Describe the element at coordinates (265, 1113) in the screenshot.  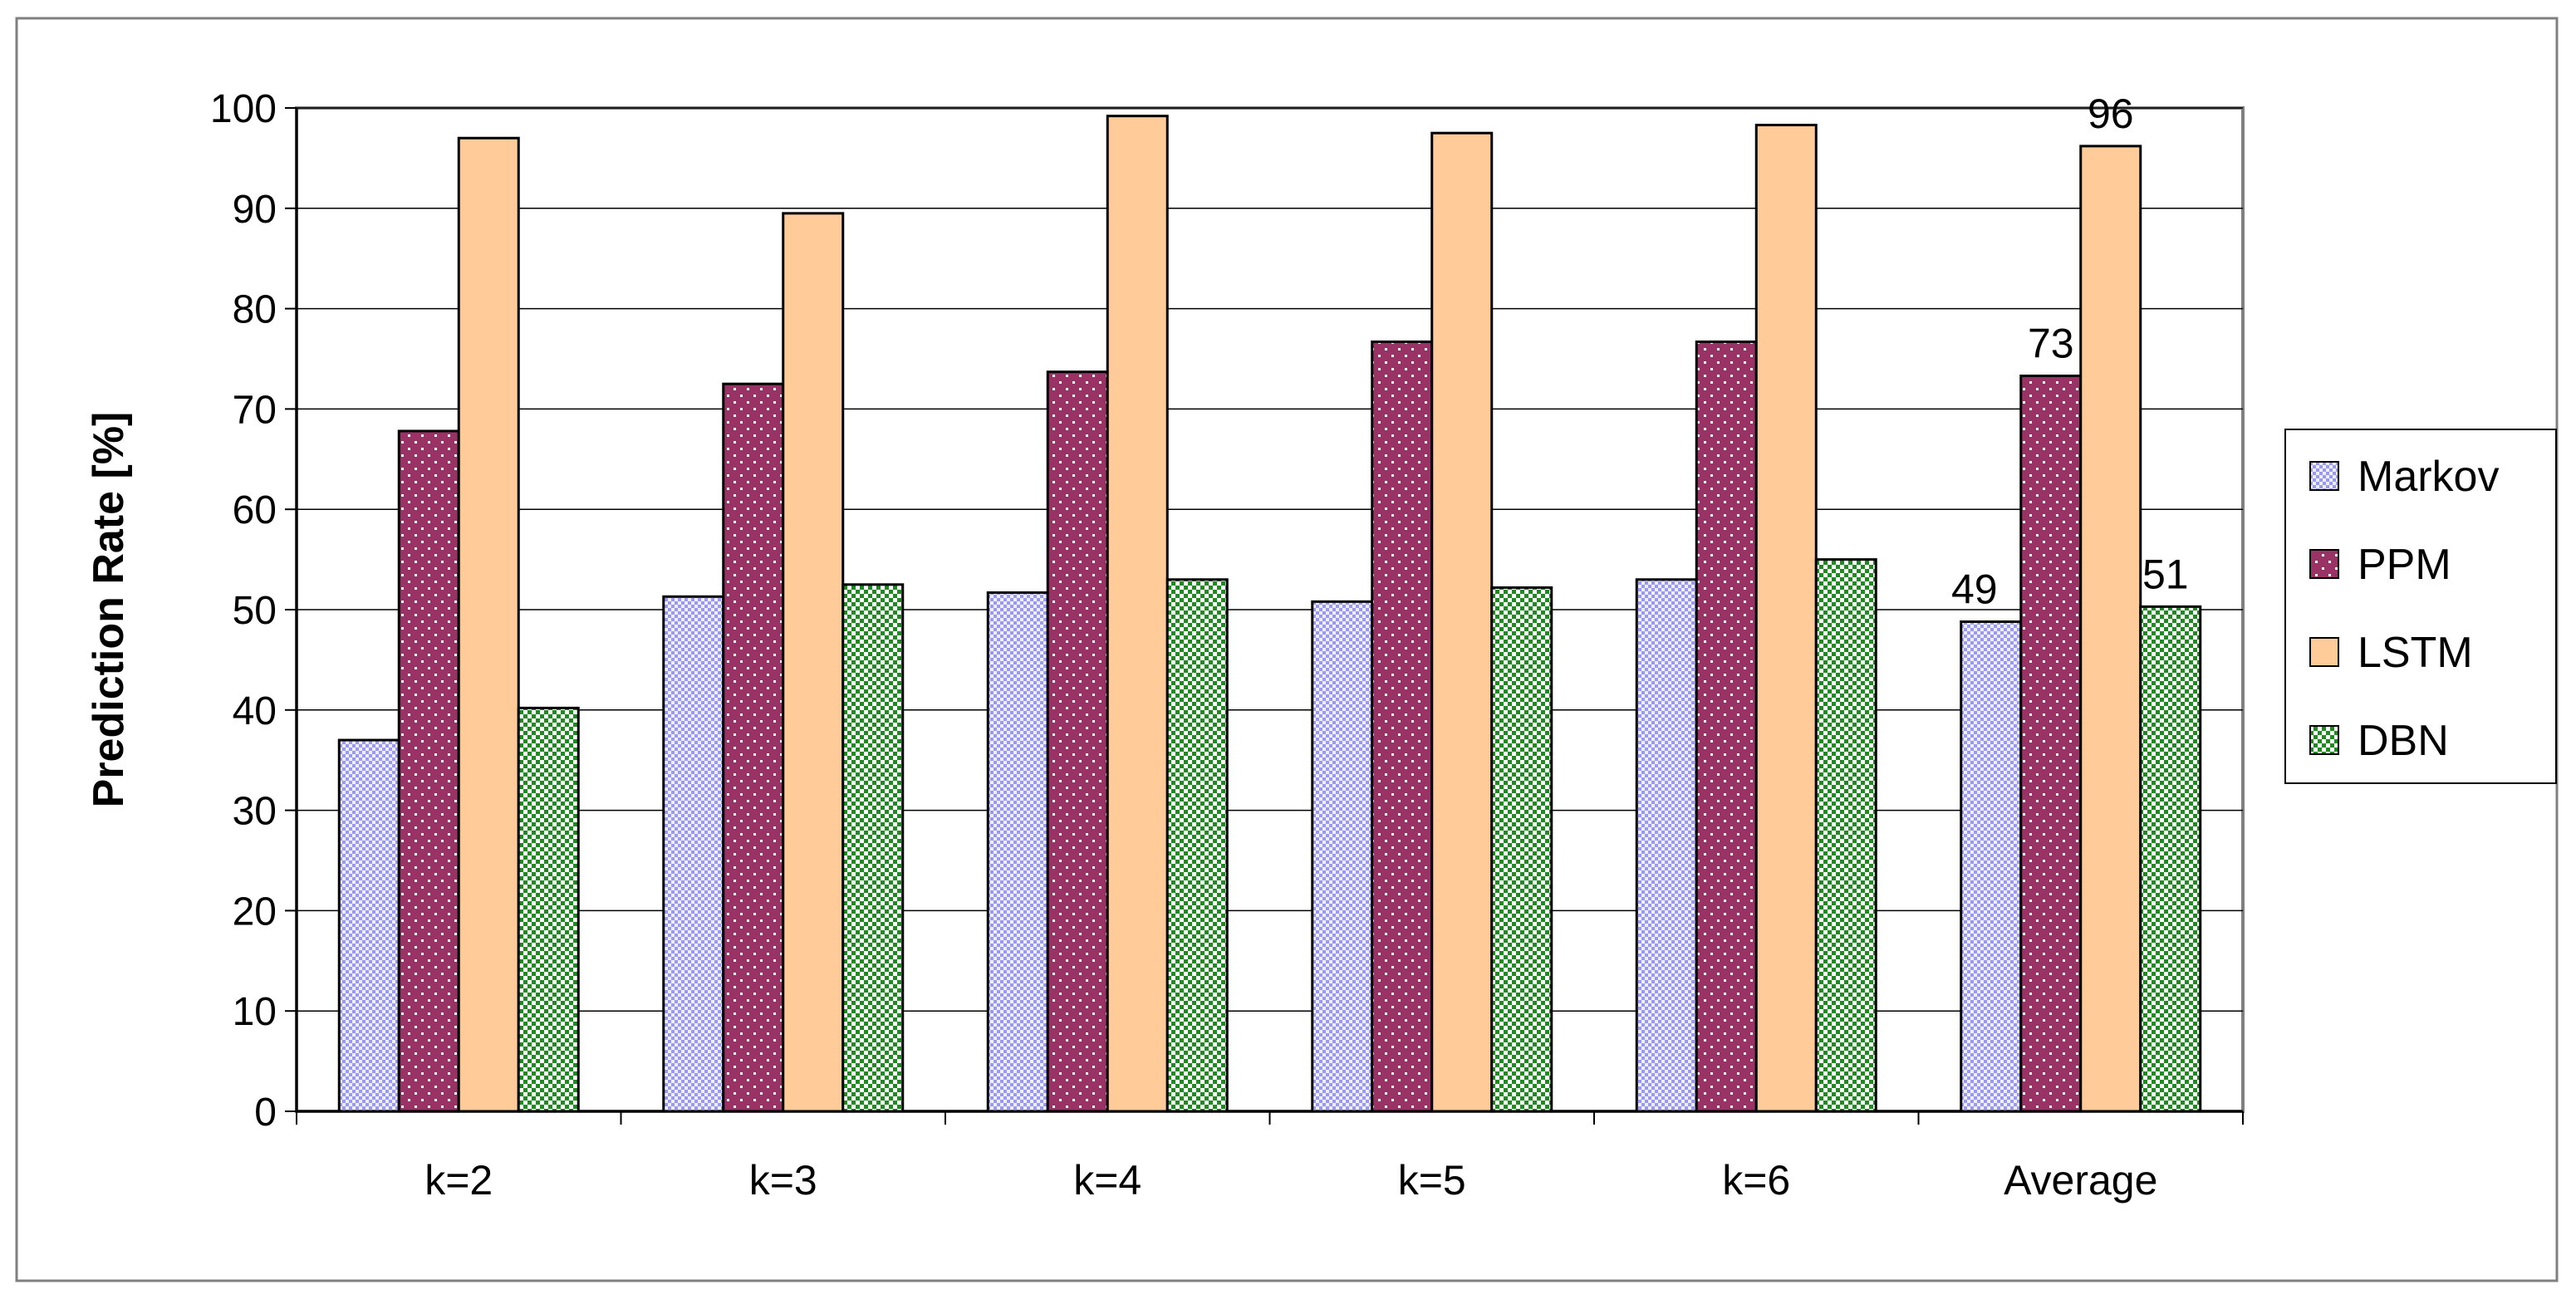
I see `y-tick-label: 0` at that location.